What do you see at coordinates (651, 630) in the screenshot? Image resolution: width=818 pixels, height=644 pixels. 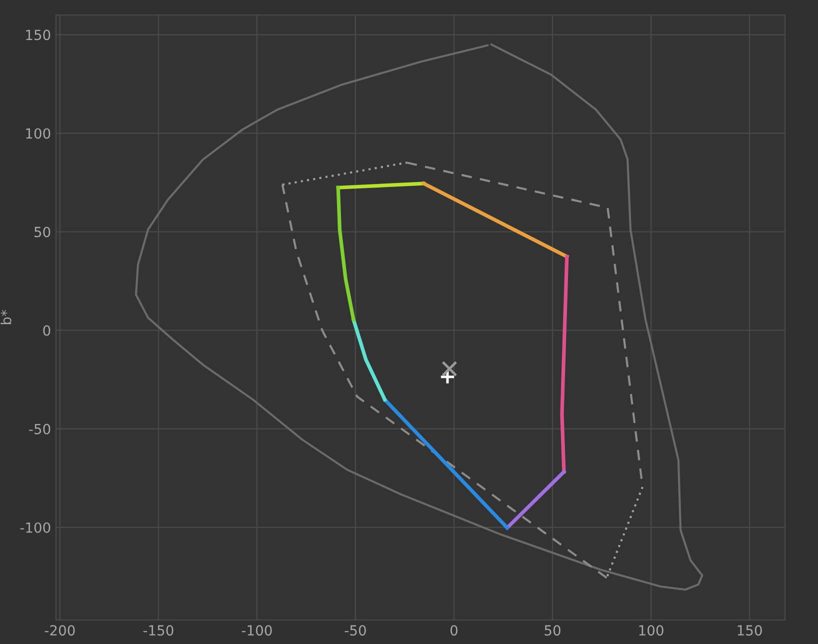 I see `x-tick-label: 100` at bounding box center [651, 630].